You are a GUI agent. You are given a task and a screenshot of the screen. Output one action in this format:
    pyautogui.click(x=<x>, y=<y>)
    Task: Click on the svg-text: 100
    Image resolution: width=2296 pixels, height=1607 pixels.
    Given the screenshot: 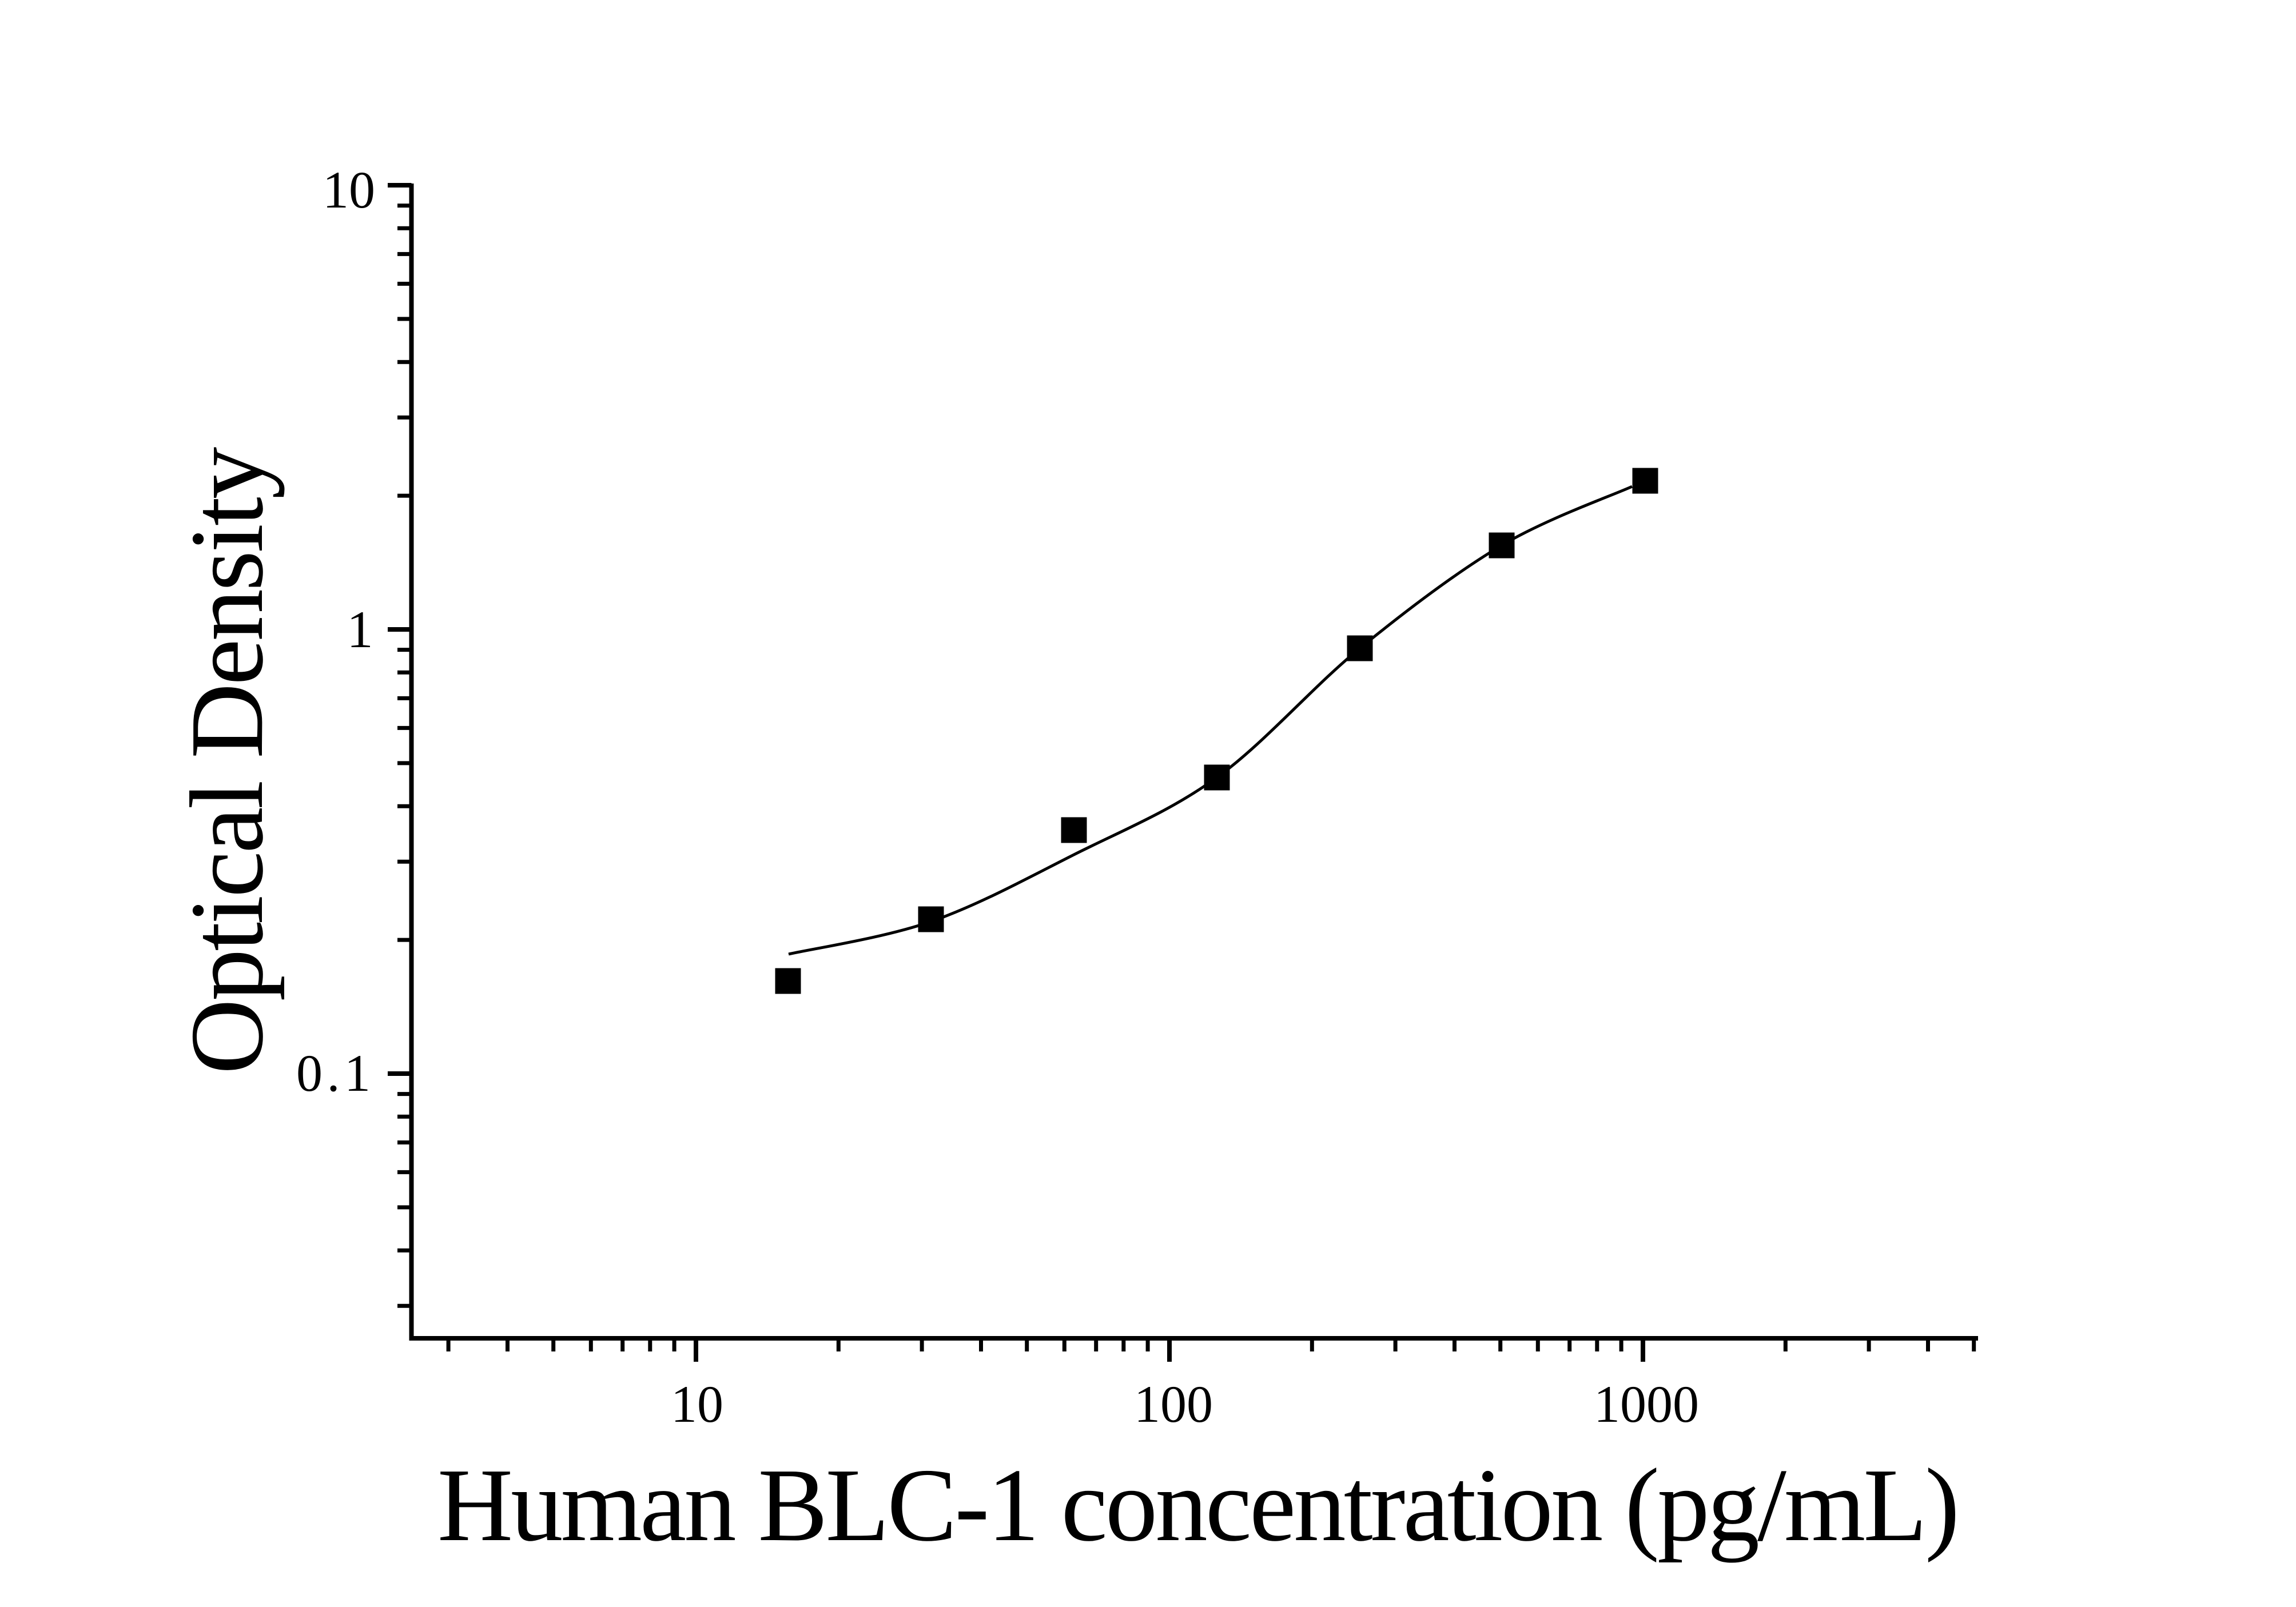 What is the action you would take?
    pyautogui.click(x=1174, y=1404)
    